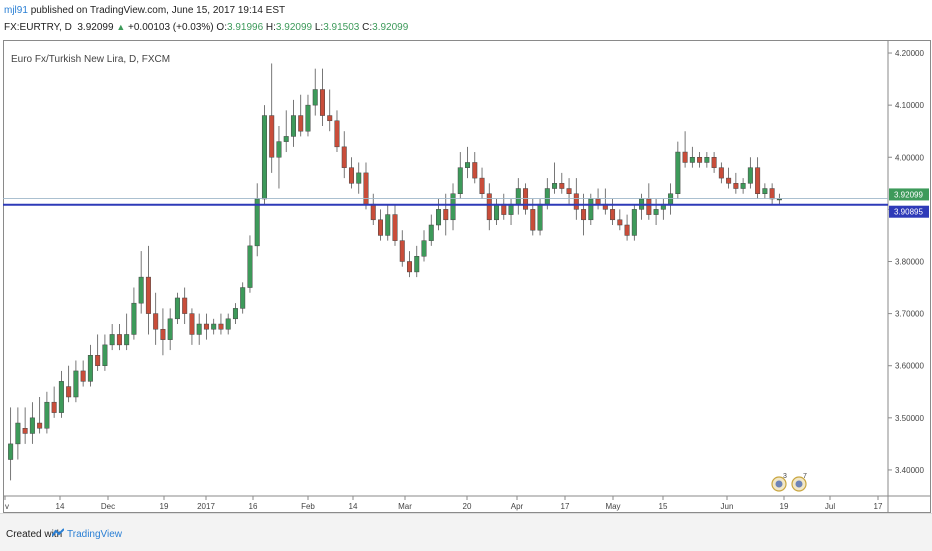  What do you see at coordinates (909, 470) in the screenshot?
I see `y-tick-label: 3.40000` at bounding box center [909, 470].